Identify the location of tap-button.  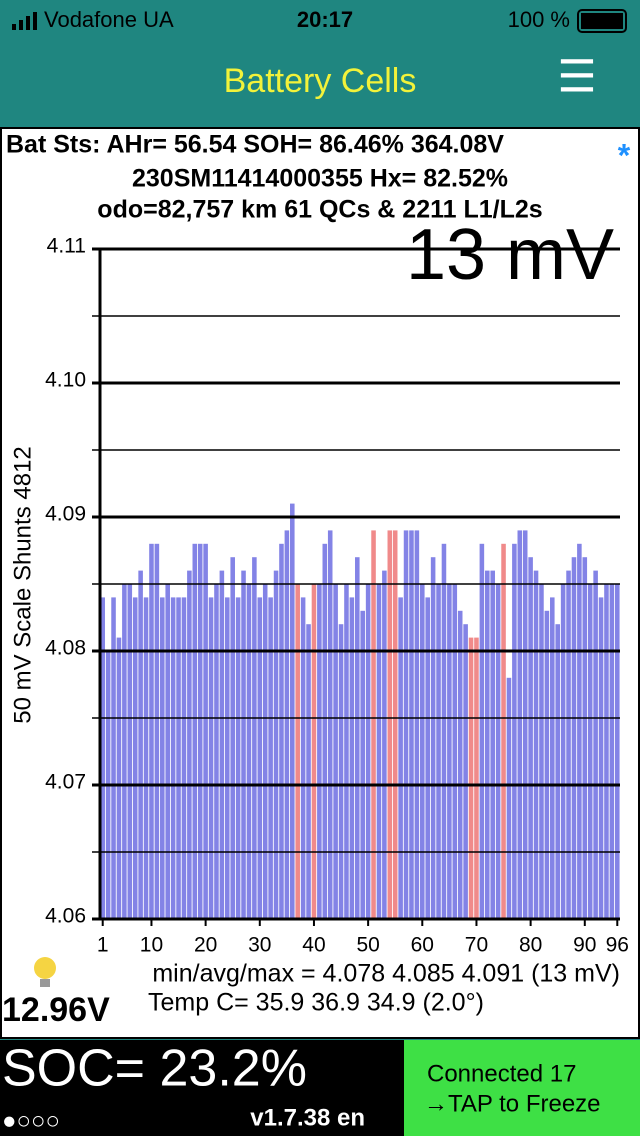
(522, 1088).